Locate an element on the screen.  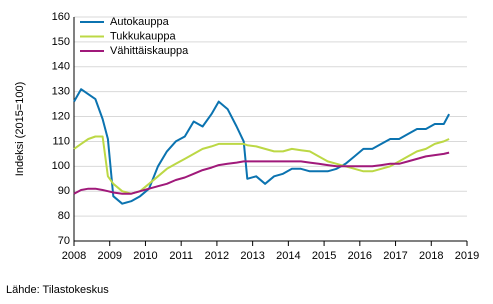
y-axis-label: Indeksi (2015=100) is located at coordinates (20, 129).